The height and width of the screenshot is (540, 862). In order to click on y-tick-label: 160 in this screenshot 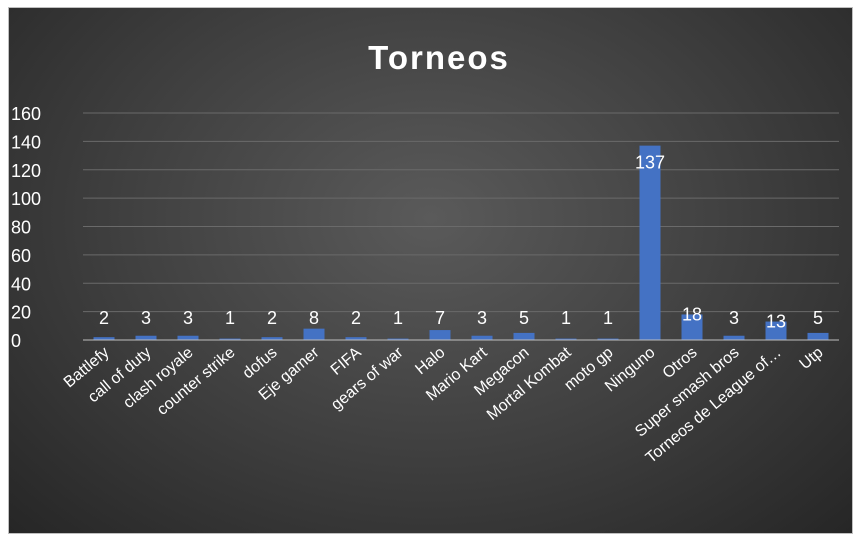, I will do `click(26, 114)`.